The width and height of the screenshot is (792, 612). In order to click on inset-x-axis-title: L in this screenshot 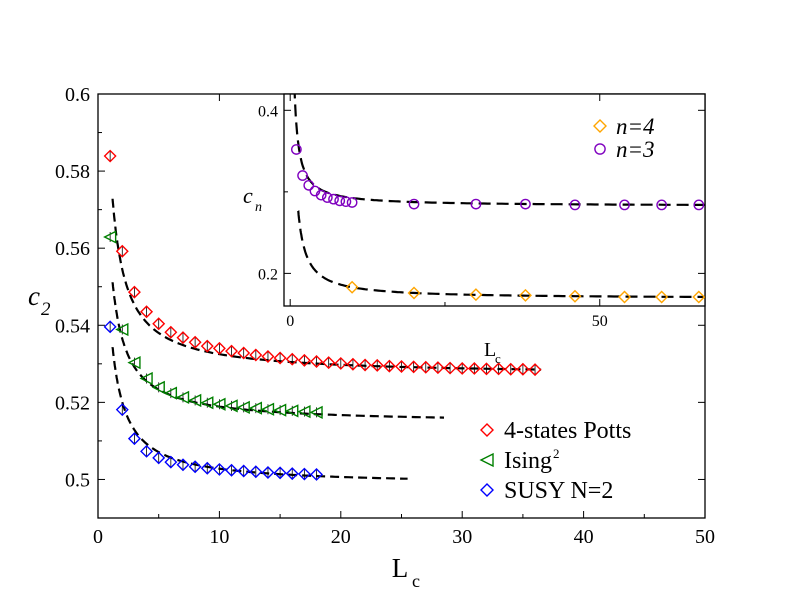, I will do `click(490, 350)`.